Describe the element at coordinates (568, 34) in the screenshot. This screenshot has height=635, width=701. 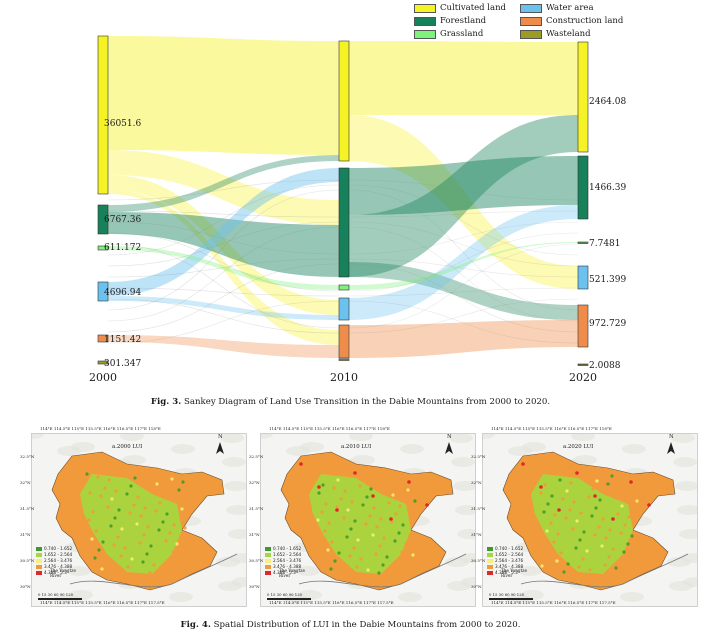
I see `legend-label: Wasteland` at that location.